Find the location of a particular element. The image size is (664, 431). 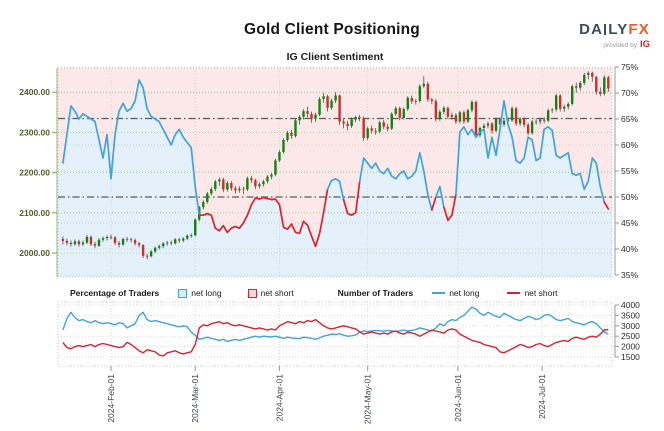

pct-tick-label: 40% is located at coordinates (629, 249).